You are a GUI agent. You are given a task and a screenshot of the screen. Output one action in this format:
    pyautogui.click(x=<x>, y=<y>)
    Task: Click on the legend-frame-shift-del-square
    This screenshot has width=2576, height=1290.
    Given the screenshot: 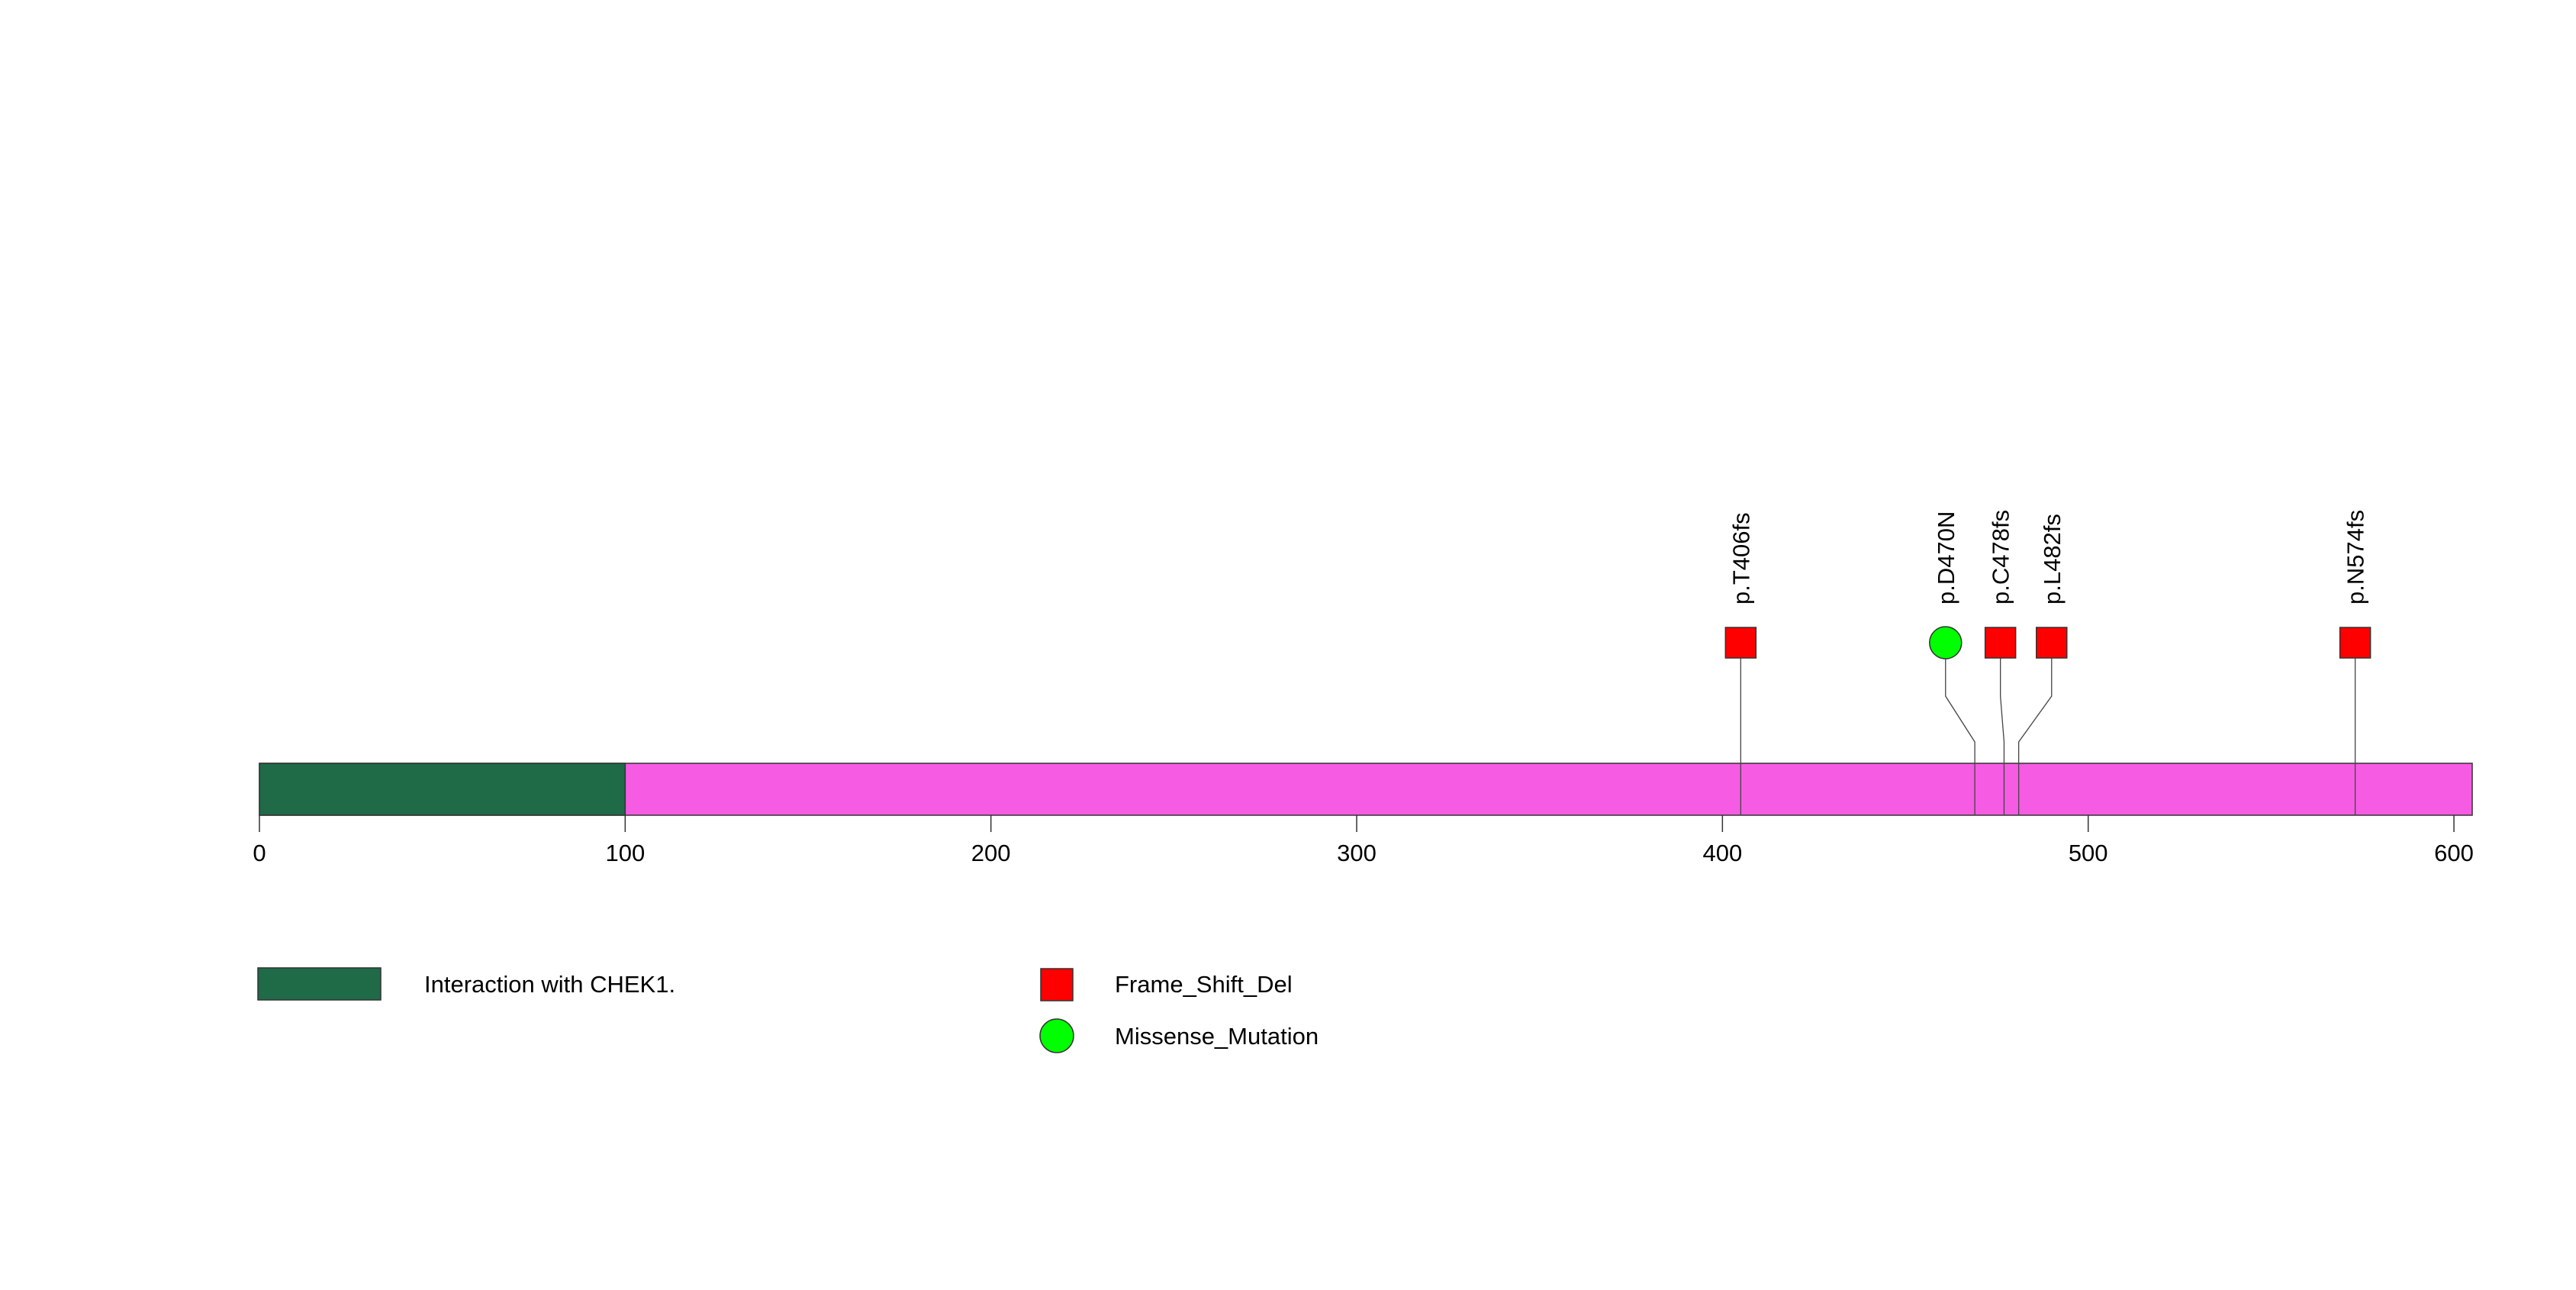 What is the action you would take?
    pyautogui.click(x=1057, y=985)
    